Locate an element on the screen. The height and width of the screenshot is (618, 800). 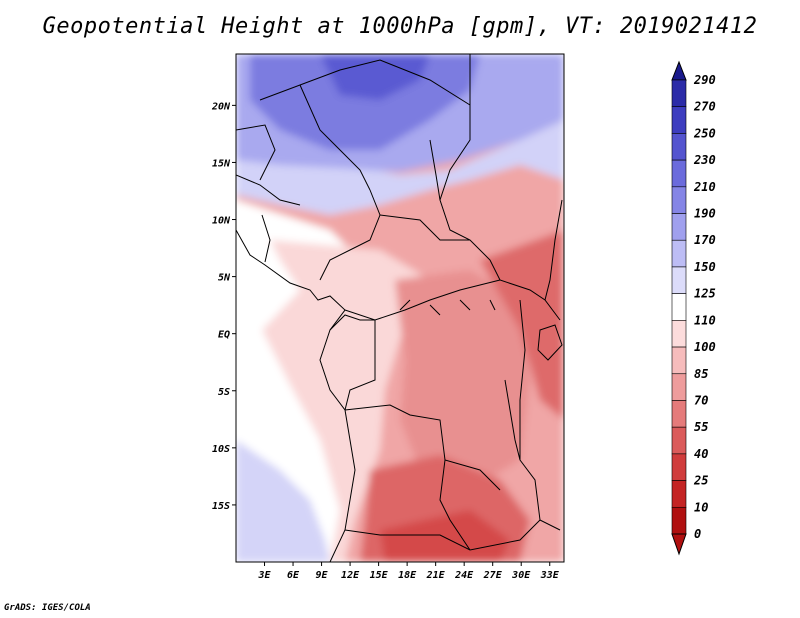
colorbar-level-label: 190 is located at coordinates (705, 214).